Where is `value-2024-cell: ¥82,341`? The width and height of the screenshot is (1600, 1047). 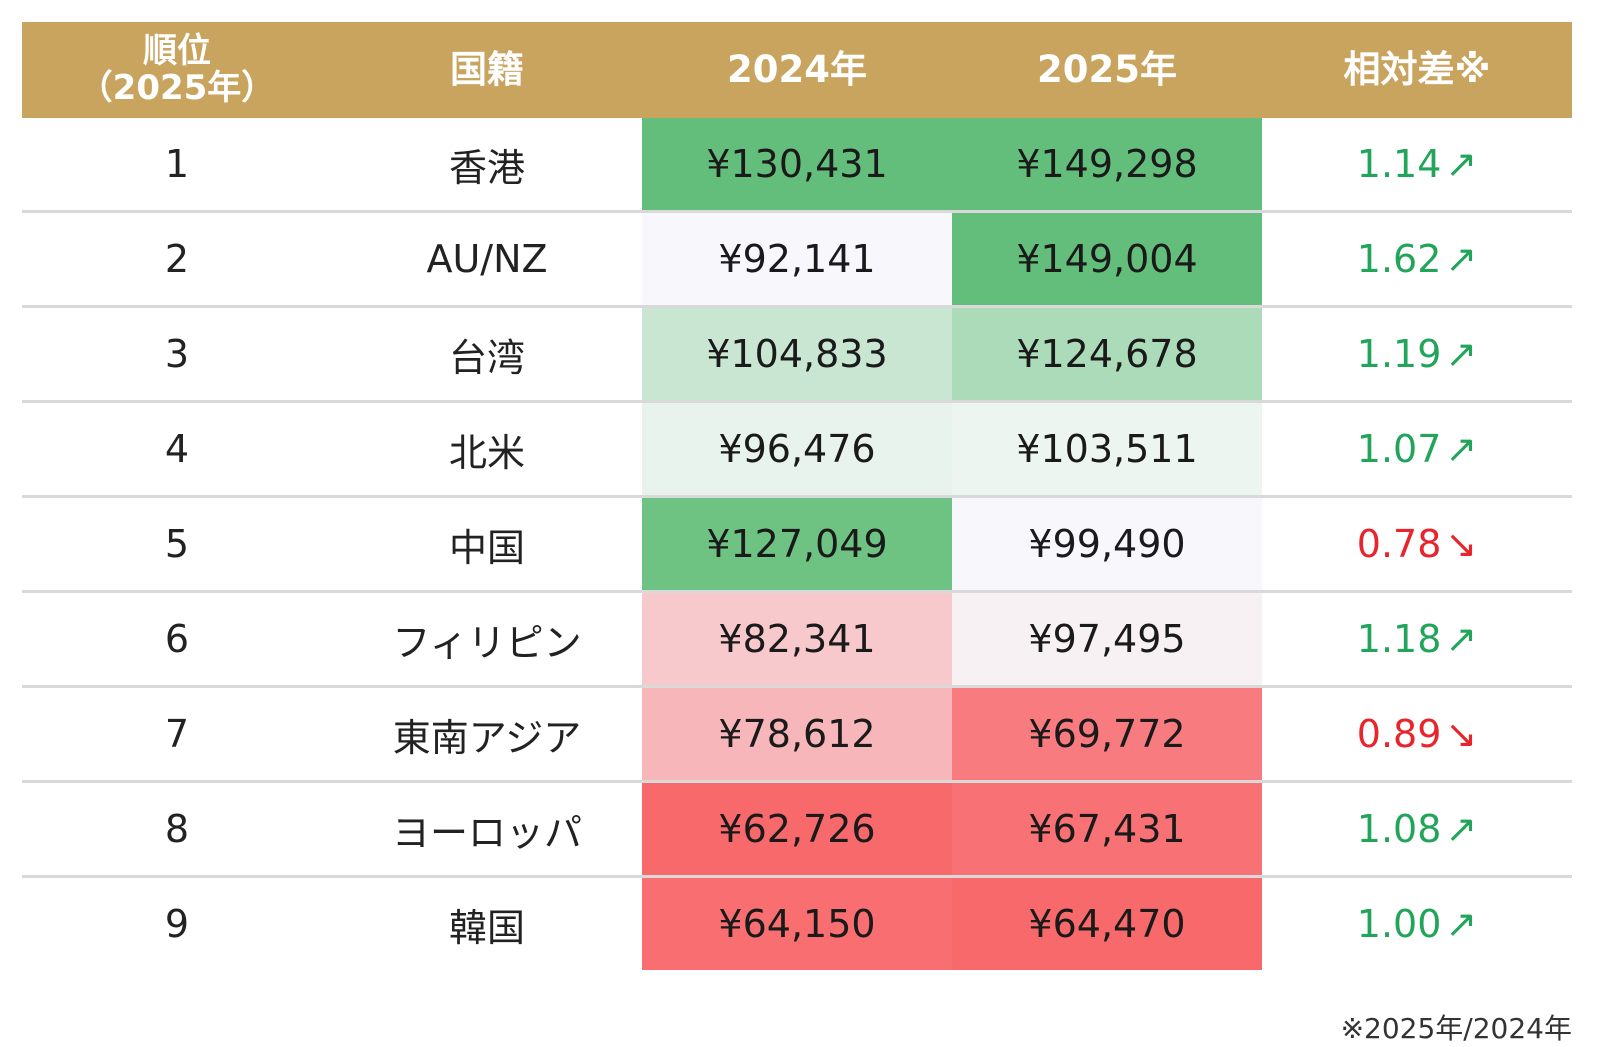 value-2024-cell: ¥82,341 is located at coordinates (797, 639).